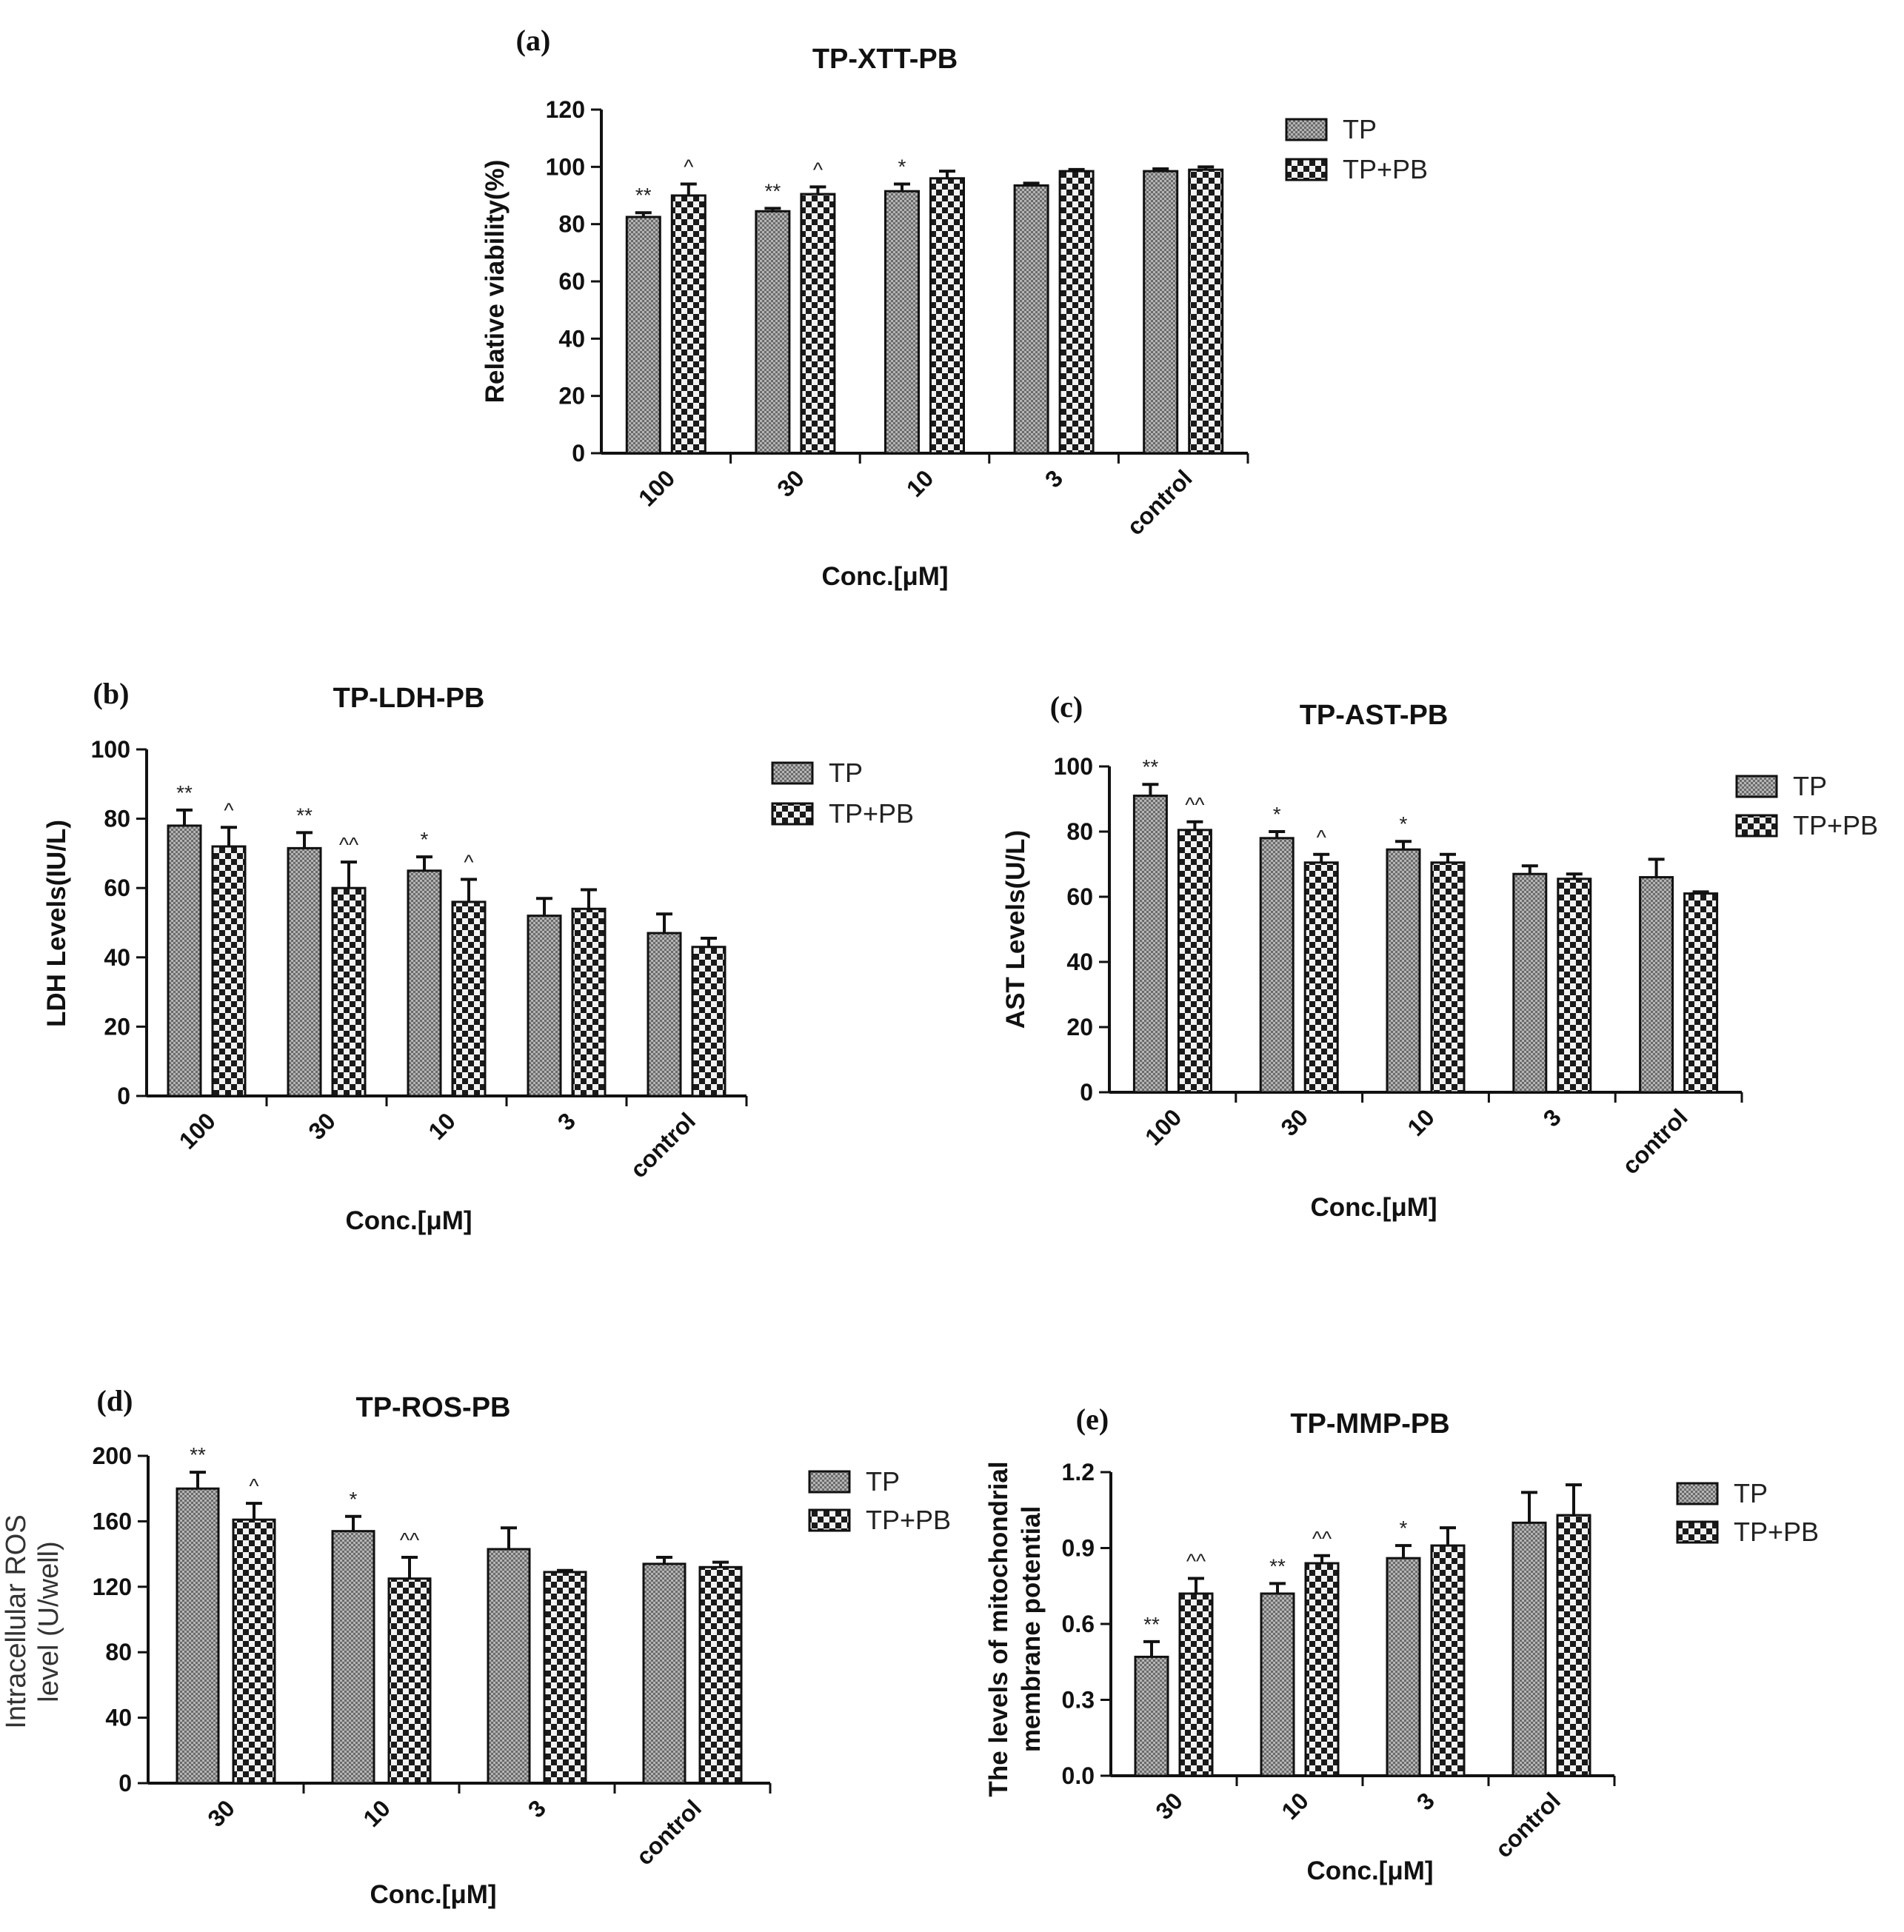  Describe the element at coordinates (16, 1621) in the screenshot. I see `y-axis-label-line: Intracellular ROS` at that location.